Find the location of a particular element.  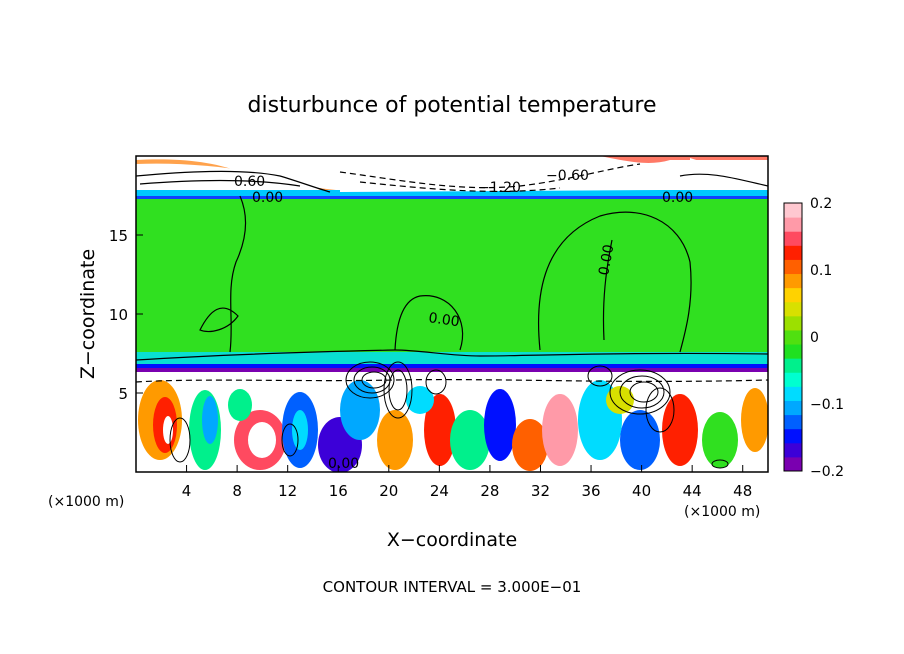

contour-0-line is located at coordinates (452, 355).